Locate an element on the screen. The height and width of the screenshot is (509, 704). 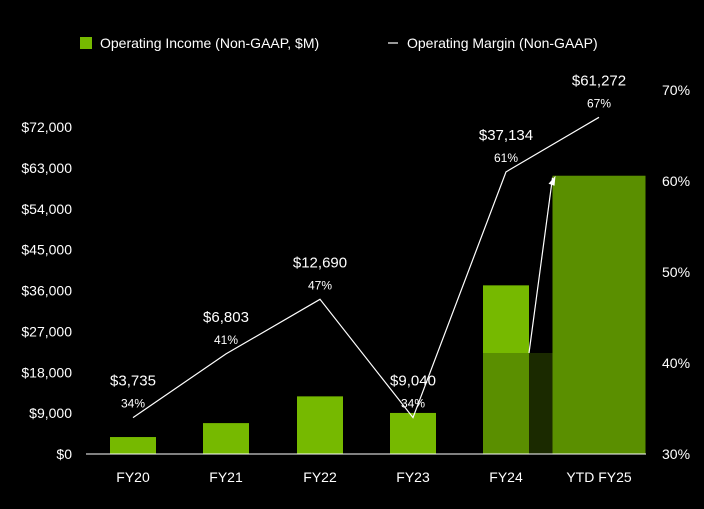
y-axis-tick-label: $9,000 is located at coordinates (50, 413).